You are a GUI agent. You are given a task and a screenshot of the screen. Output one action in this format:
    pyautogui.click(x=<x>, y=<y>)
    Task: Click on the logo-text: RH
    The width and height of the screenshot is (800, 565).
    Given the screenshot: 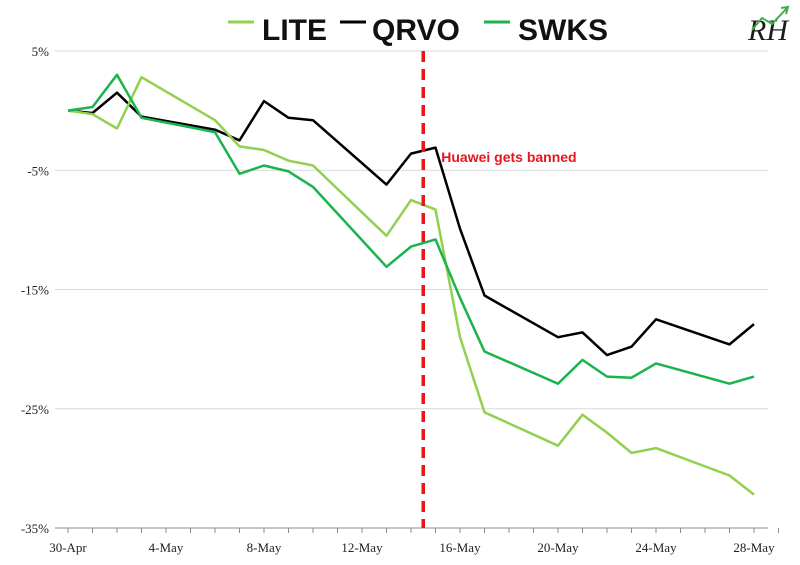 What is the action you would take?
    pyautogui.click(x=768, y=30)
    